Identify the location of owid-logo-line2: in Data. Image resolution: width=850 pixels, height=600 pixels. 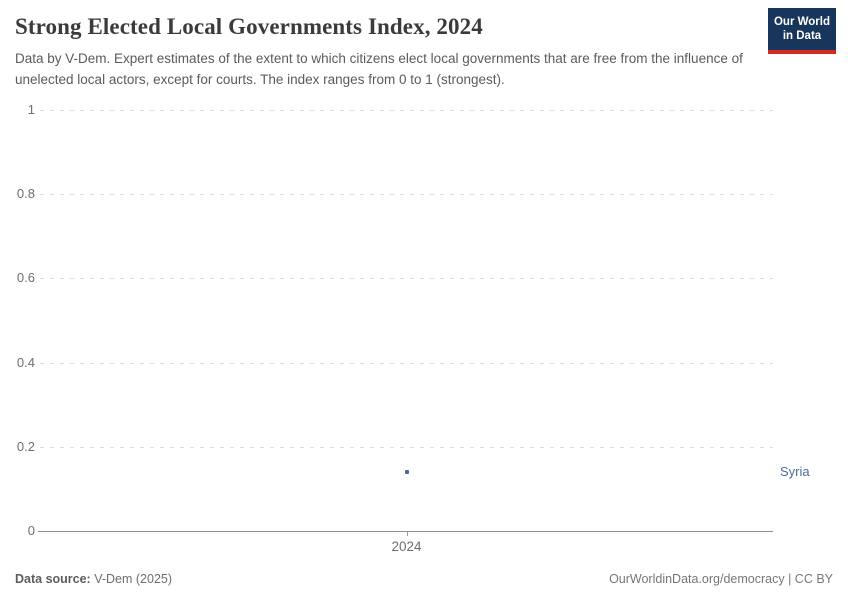
(802, 36).